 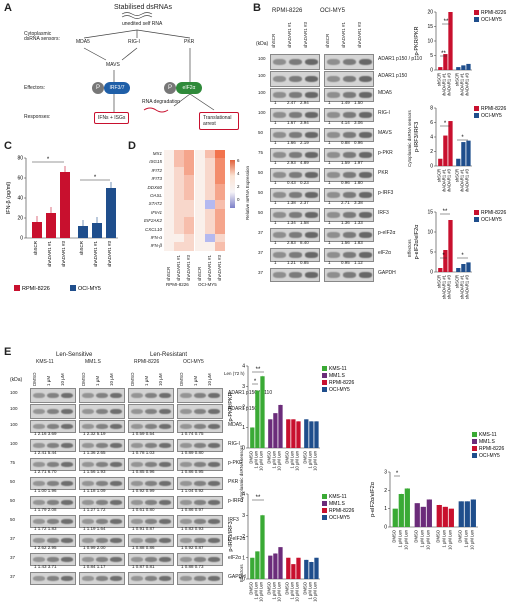 What do you see at coordinates (16, 380) in the screenshot?
I see `e-kda: (kDa)` at bounding box center [16, 380].